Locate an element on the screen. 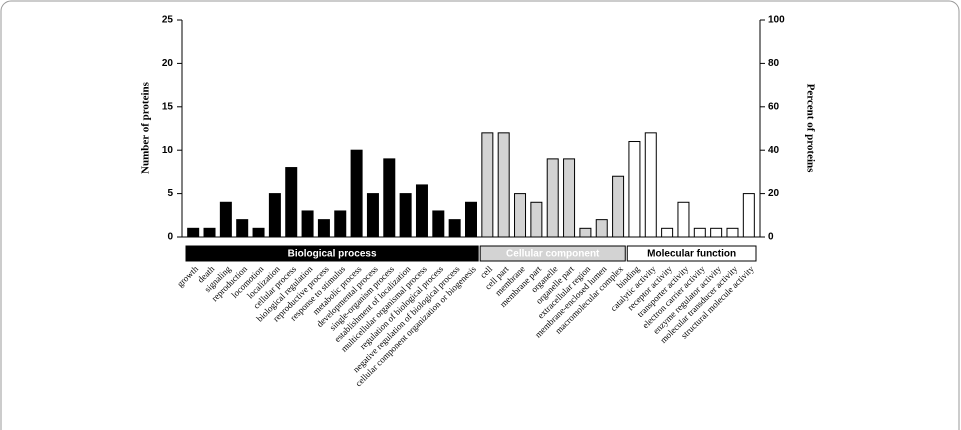 The image size is (961, 430). y-tick-label: 25 is located at coordinates (168, 20).